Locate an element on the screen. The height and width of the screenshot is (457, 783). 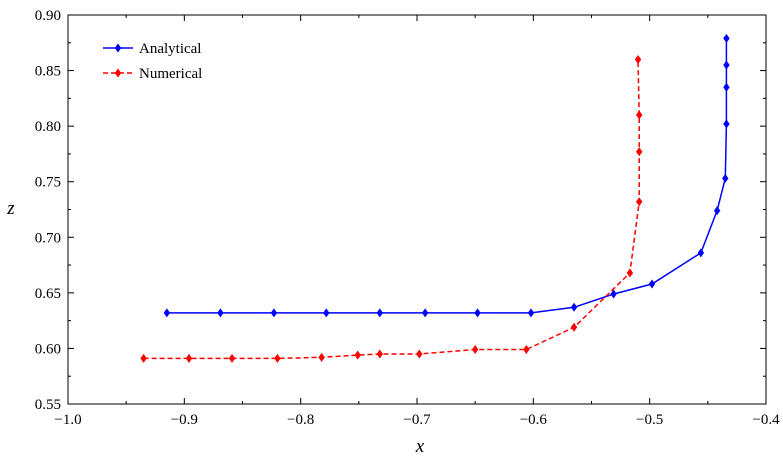
legend-marker-numerical is located at coordinates (118, 73).